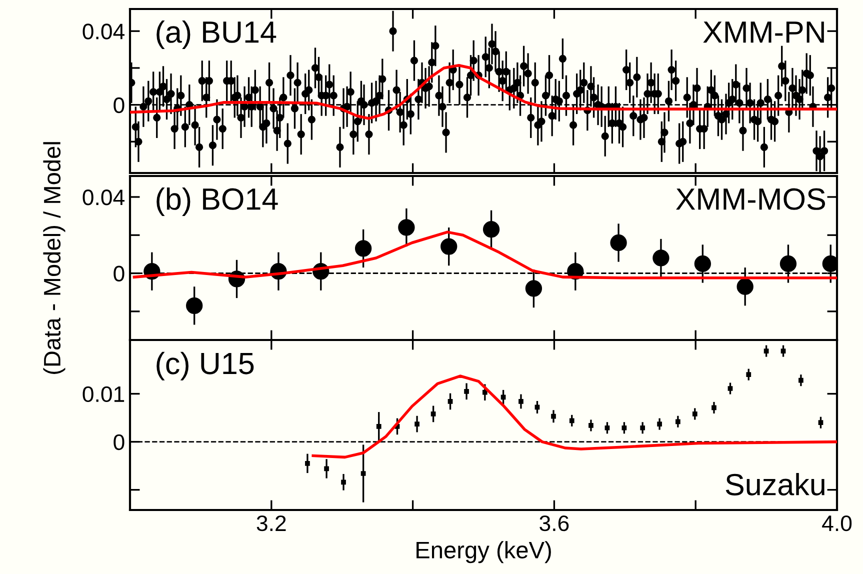 Image resolution: width=863 pixels, height=574 pixels. What do you see at coordinates (216, 34) in the screenshot?
I see `annotation: (a) BU14` at bounding box center [216, 34].